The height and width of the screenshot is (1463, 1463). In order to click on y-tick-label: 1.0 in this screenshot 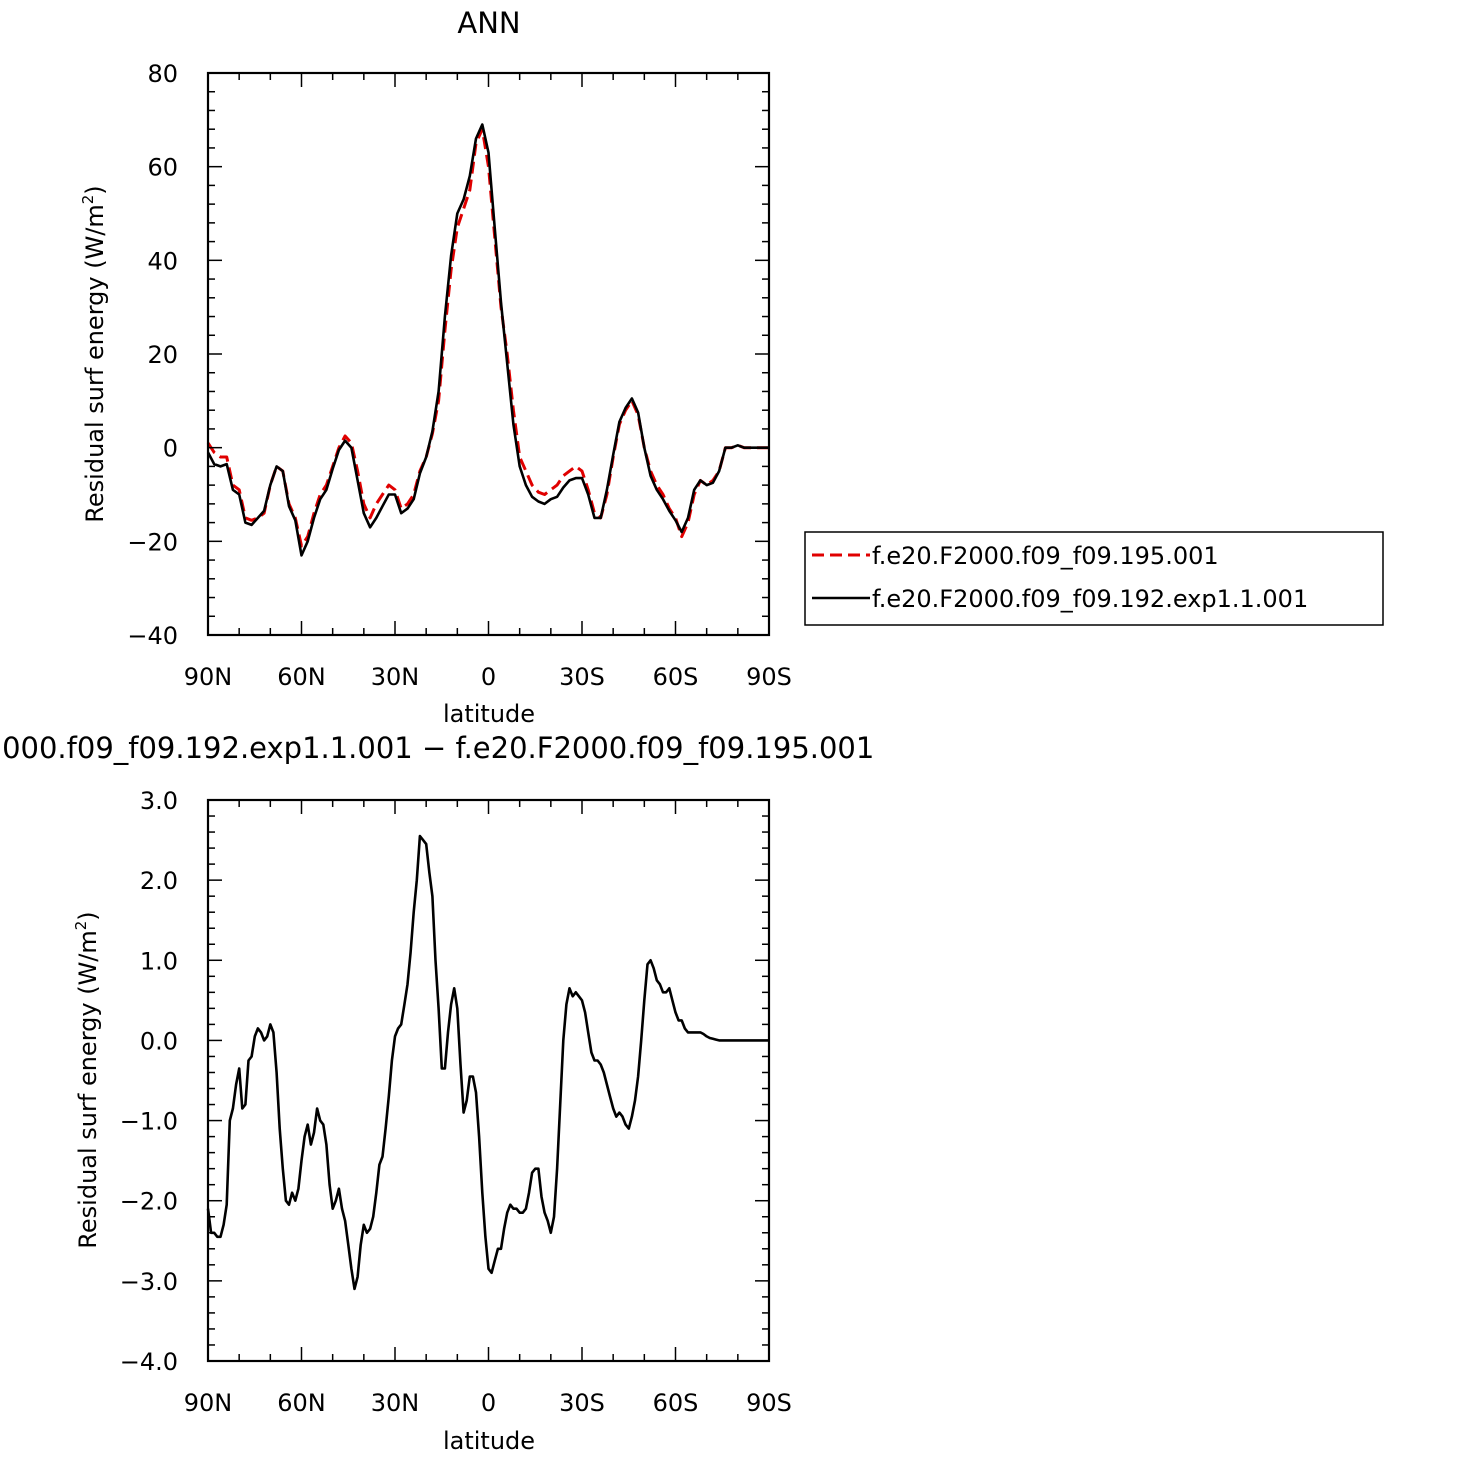, I will do `click(159, 961)`.